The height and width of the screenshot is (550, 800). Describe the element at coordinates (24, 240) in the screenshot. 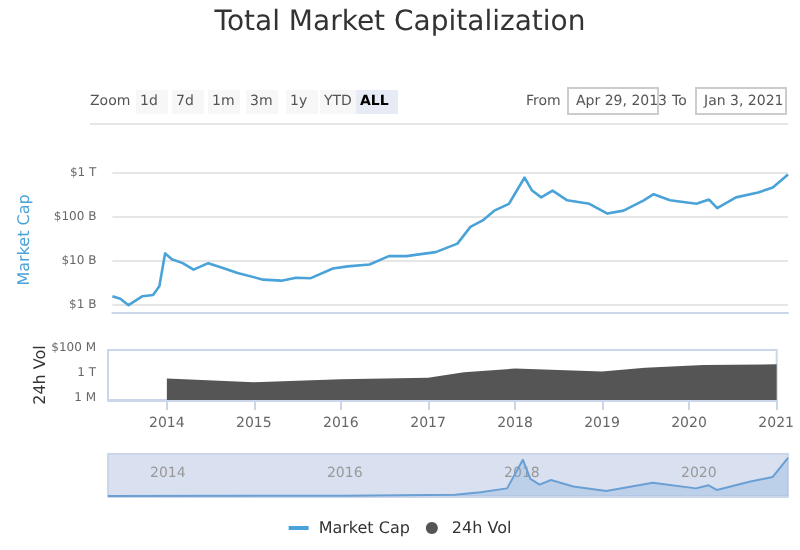

I see `y-axis-title: Market Cap` at that location.